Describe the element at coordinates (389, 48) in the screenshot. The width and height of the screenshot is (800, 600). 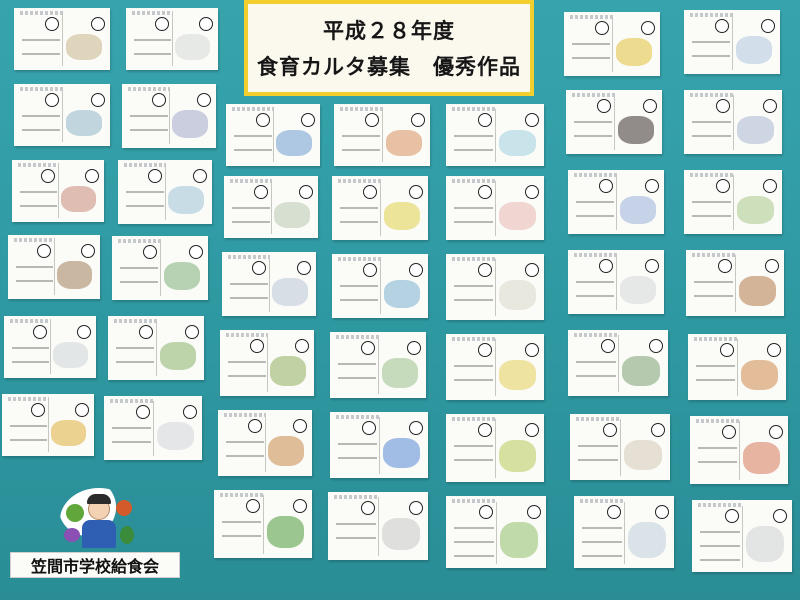
I see `title-banner: 平成２８年度 食育カルタ募集 優秀作品` at that location.